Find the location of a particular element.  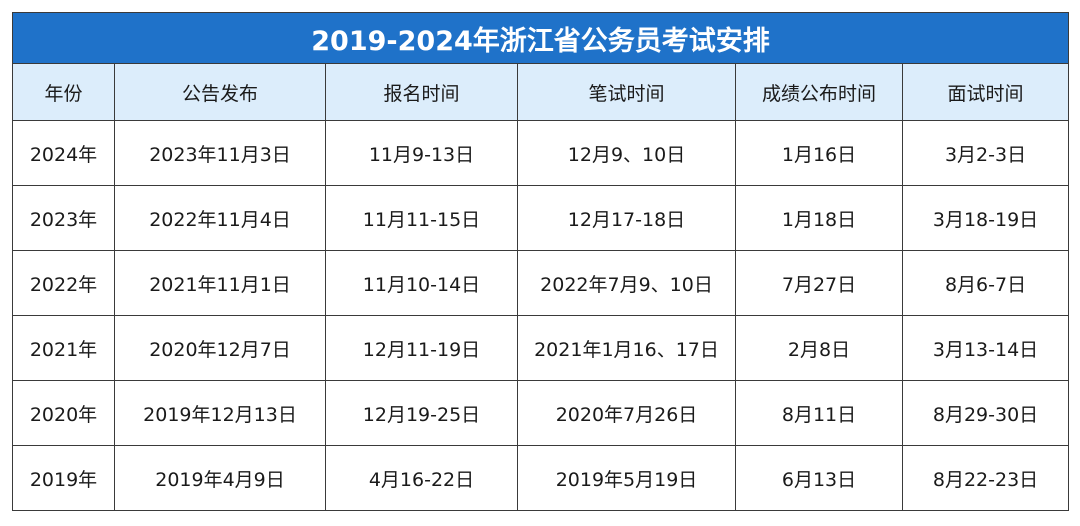

table-cell: 2021年1月16、17日 is located at coordinates (626, 348).